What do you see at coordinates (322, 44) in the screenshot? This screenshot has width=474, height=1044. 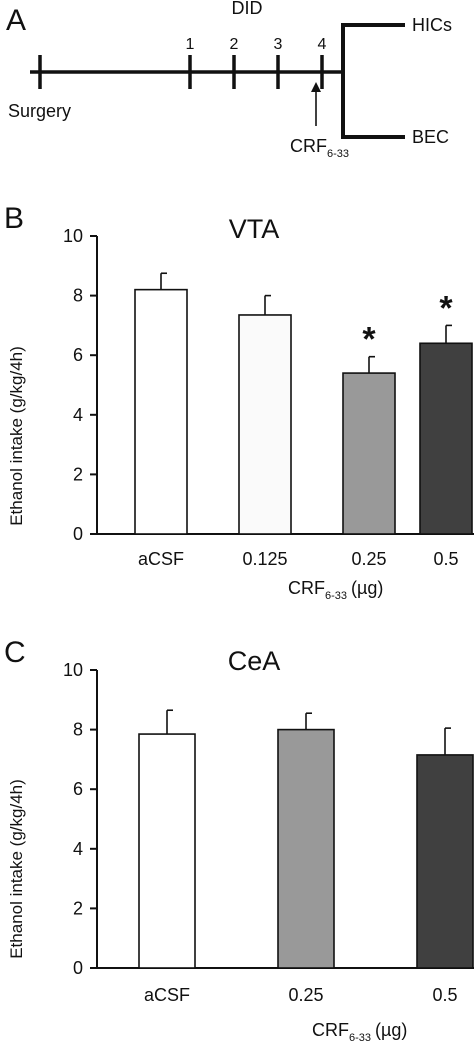 I see `day-label: 4` at bounding box center [322, 44].